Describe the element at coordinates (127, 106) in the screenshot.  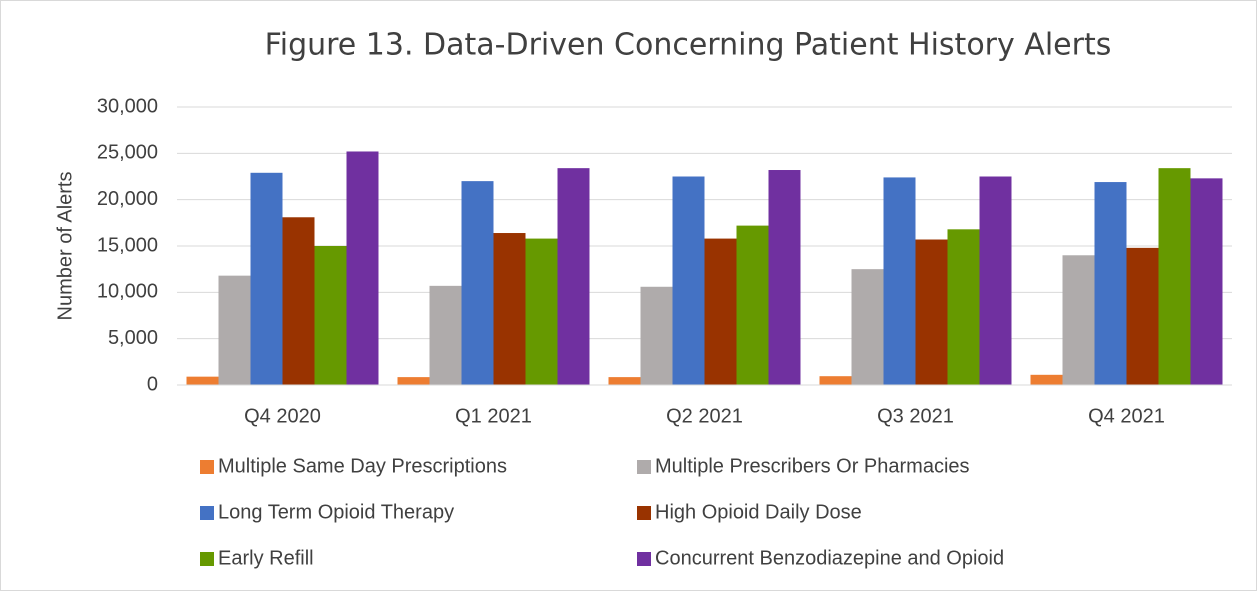
I see `y-tick-label: 30,000` at that location.